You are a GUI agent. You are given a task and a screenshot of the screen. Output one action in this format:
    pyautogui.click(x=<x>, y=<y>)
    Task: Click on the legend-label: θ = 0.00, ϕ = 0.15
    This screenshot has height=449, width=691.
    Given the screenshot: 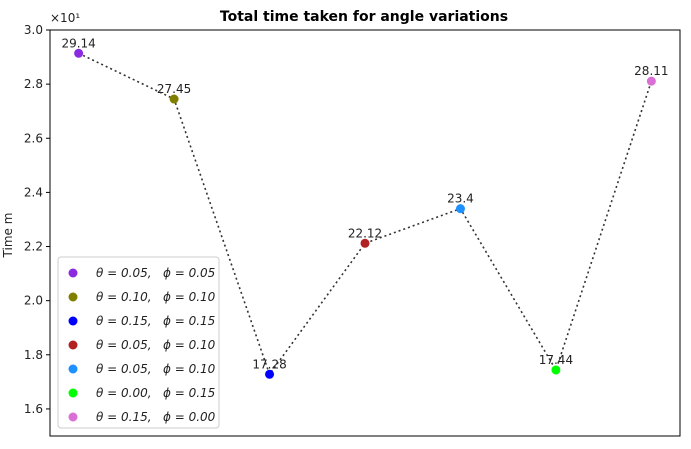 What is the action you would take?
    pyautogui.click(x=155, y=393)
    